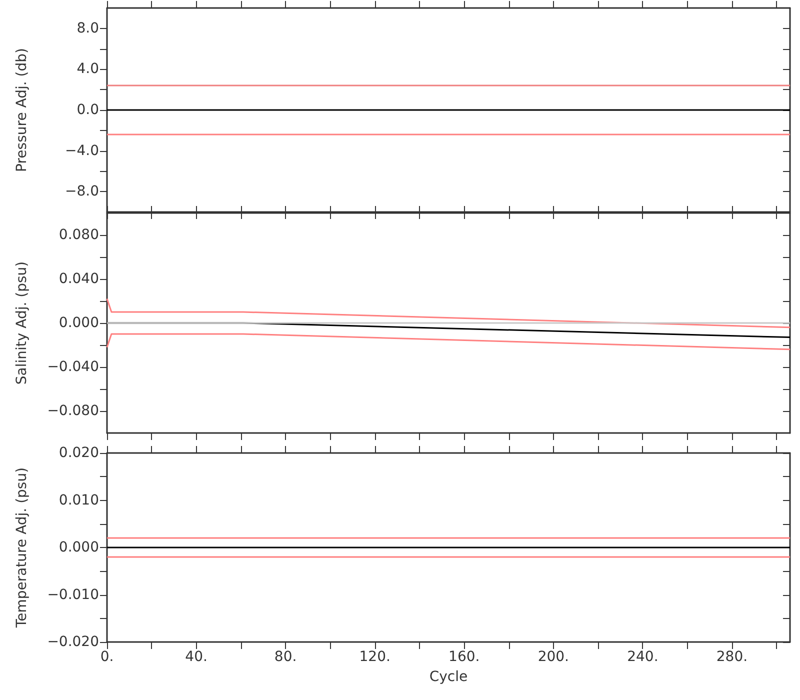  I want to click on y-tick-label: −0.010, so click(73, 594).